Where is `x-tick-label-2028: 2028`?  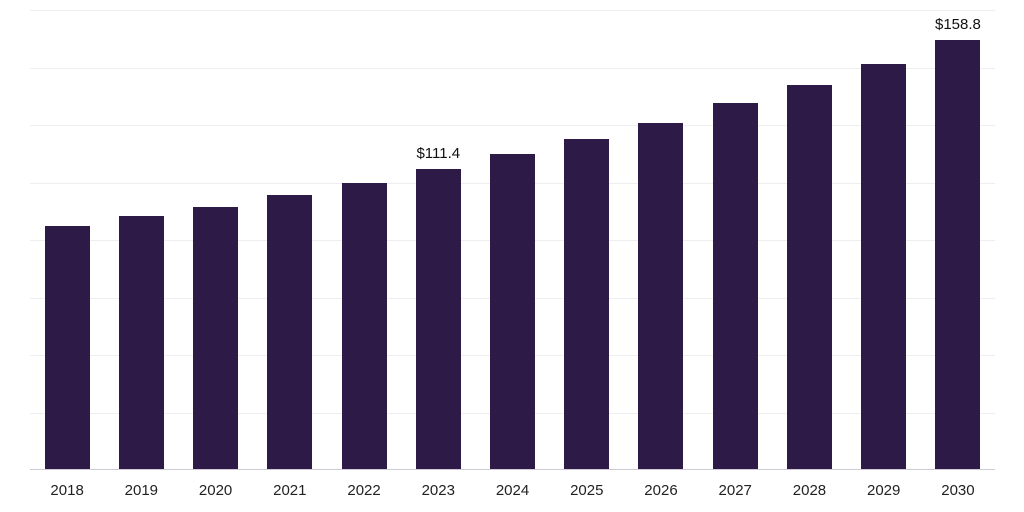
x-tick-label-2028: 2028 is located at coordinates (809, 490).